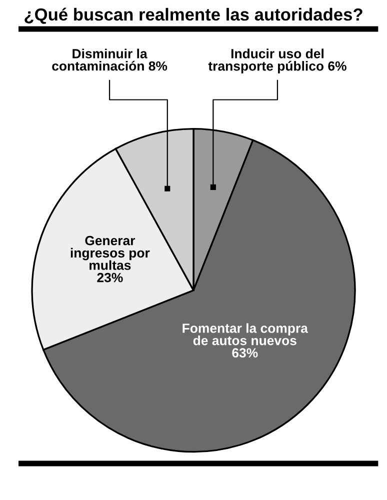  Describe the element at coordinates (245, 334) in the screenshot. I see `slice-label: Fomentar la compra de autos nuevos` at that location.